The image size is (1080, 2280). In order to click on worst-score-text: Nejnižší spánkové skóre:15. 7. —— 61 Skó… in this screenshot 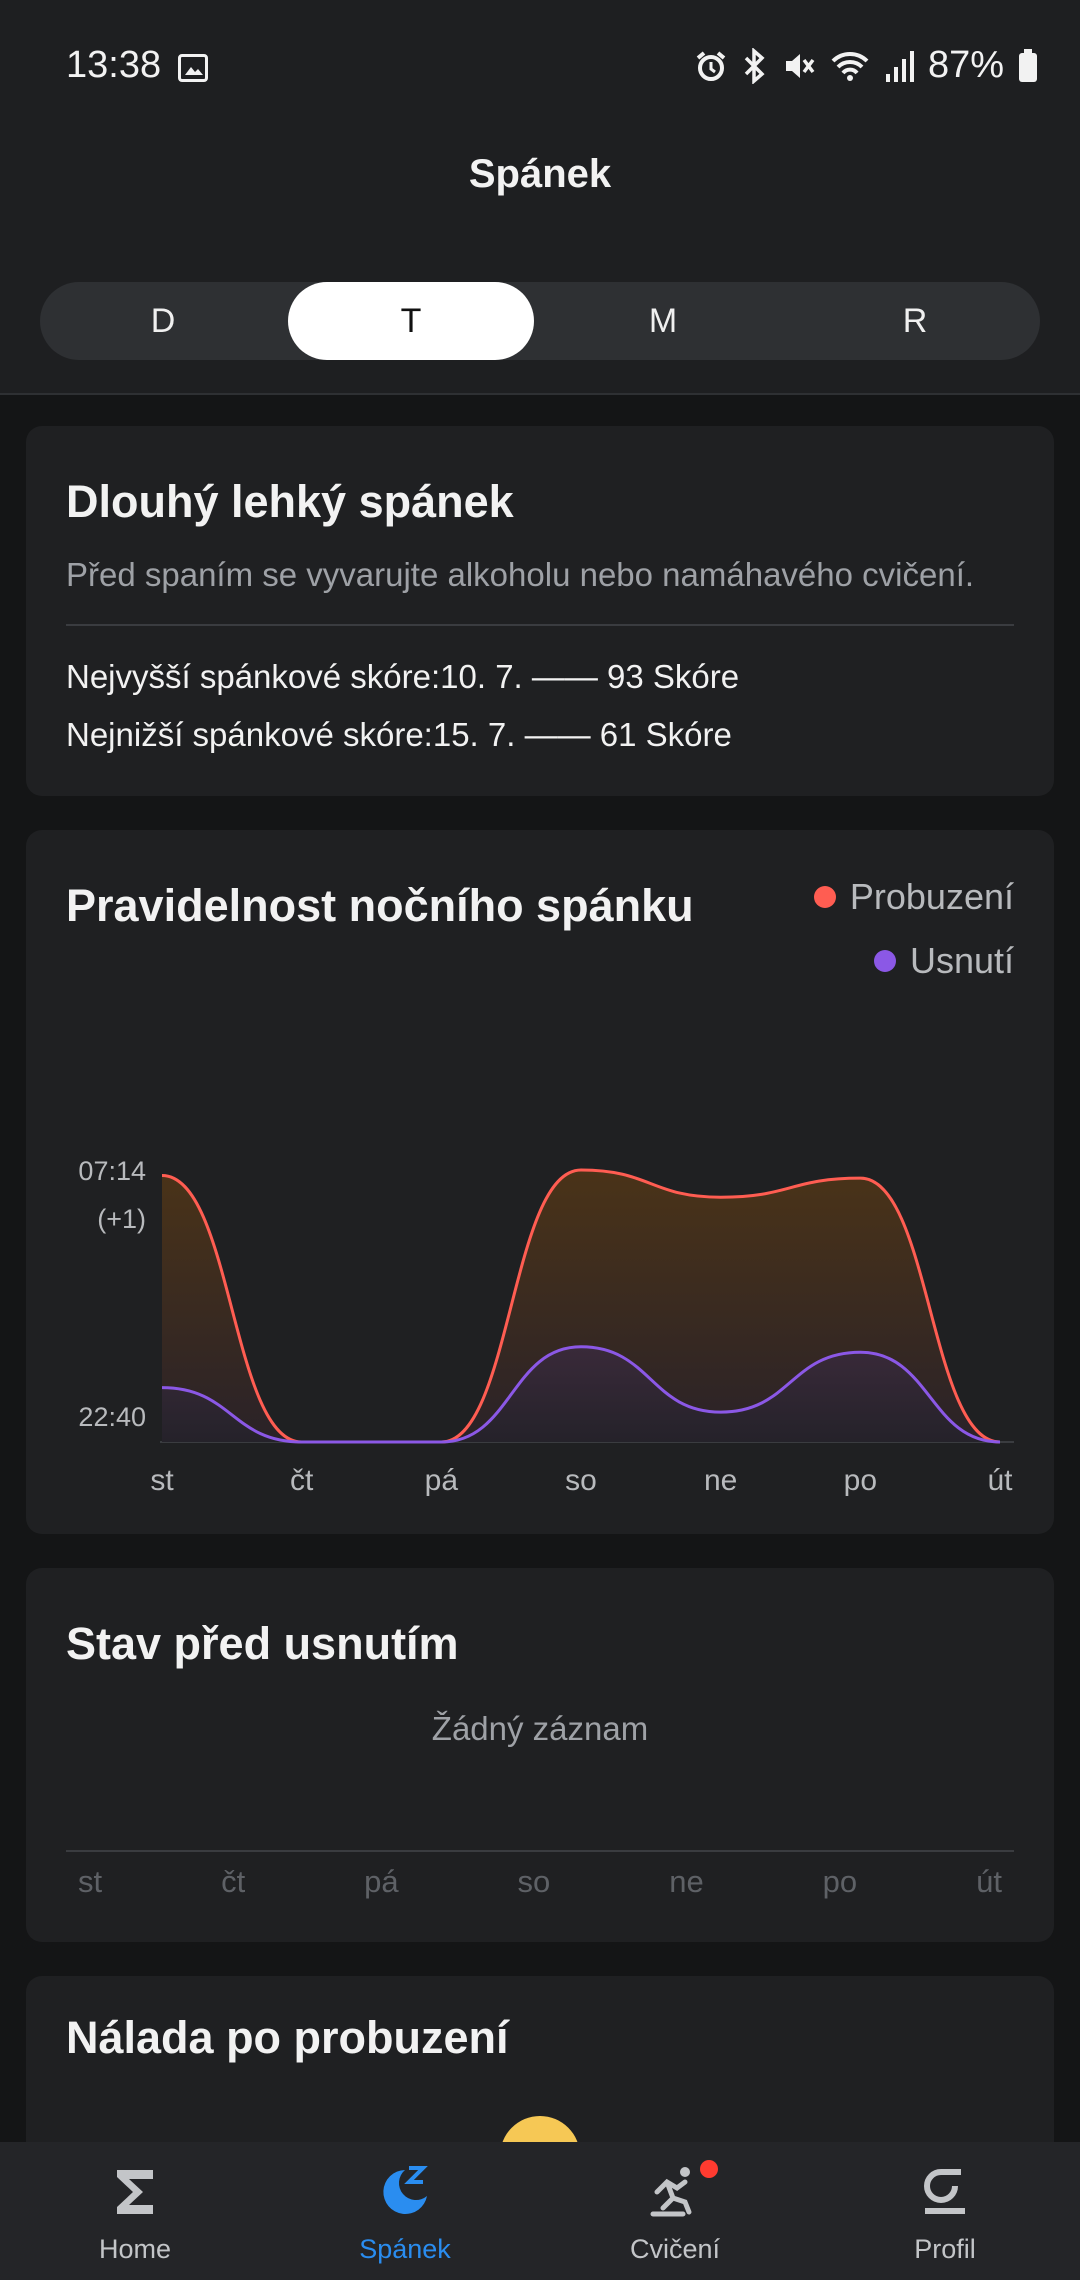, I will do `click(399, 734)`.